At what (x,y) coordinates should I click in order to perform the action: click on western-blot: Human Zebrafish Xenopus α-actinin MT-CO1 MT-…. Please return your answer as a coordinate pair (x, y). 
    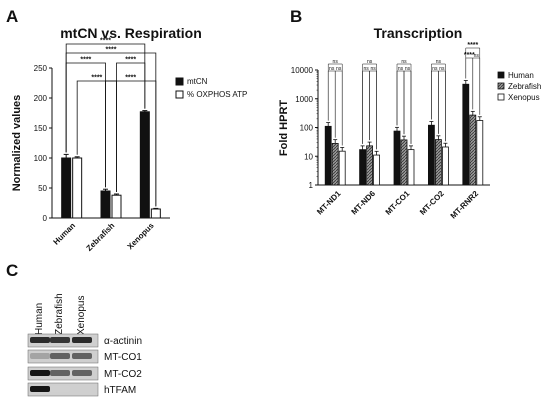
    Looking at the image, I should click on (84, 345).